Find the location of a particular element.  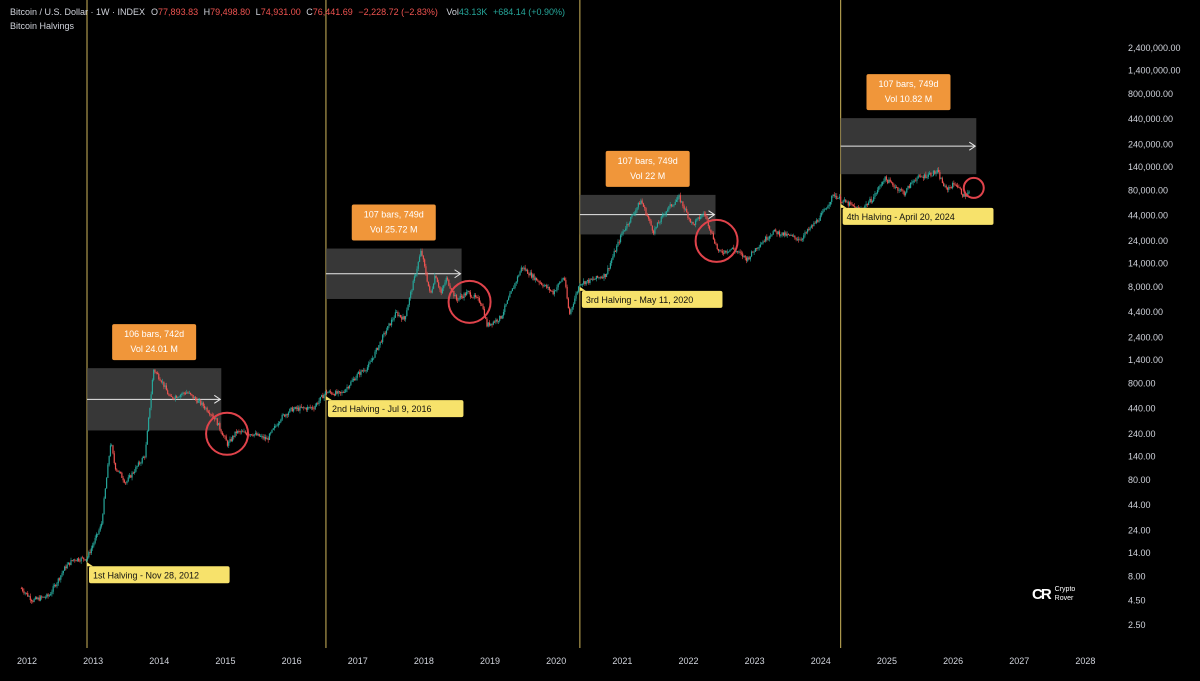

y-tick-label: 24.00 is located at coordinates (1139, 530).